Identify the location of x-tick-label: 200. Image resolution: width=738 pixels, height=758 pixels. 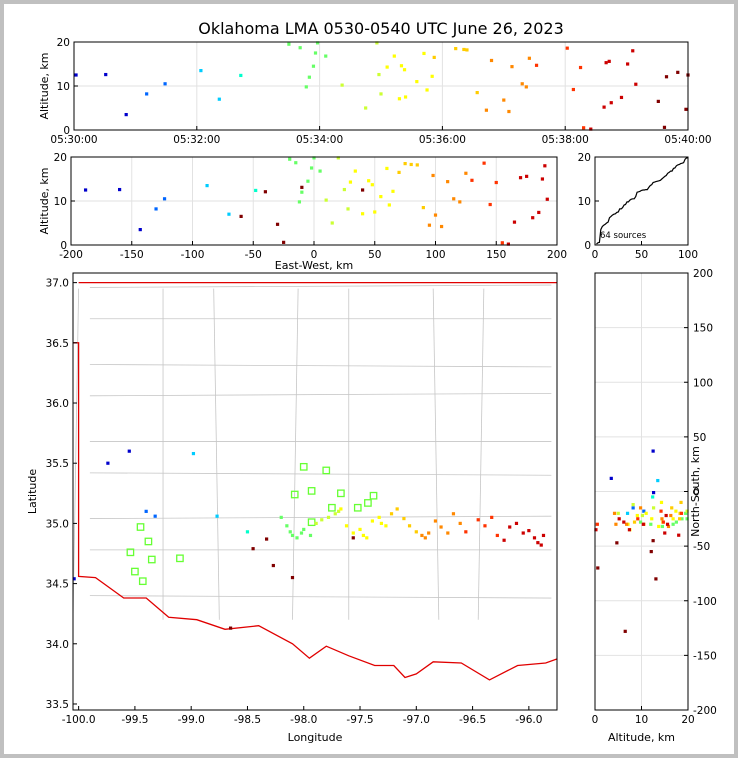
(557, 255).